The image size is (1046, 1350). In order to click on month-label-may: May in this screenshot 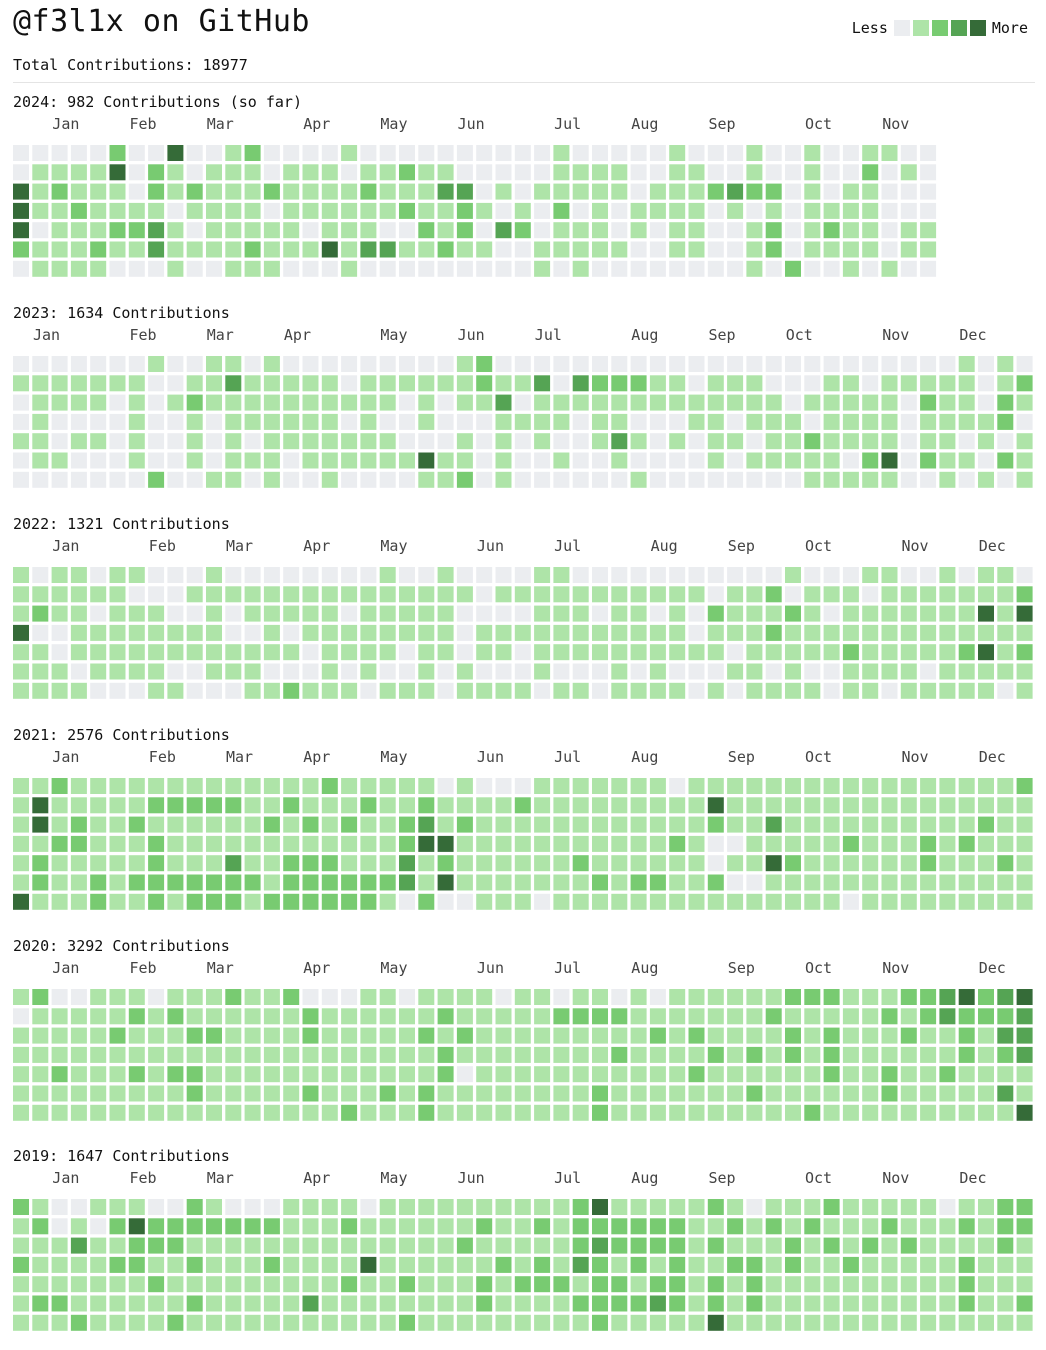, I will do `click(393, 1178)`.